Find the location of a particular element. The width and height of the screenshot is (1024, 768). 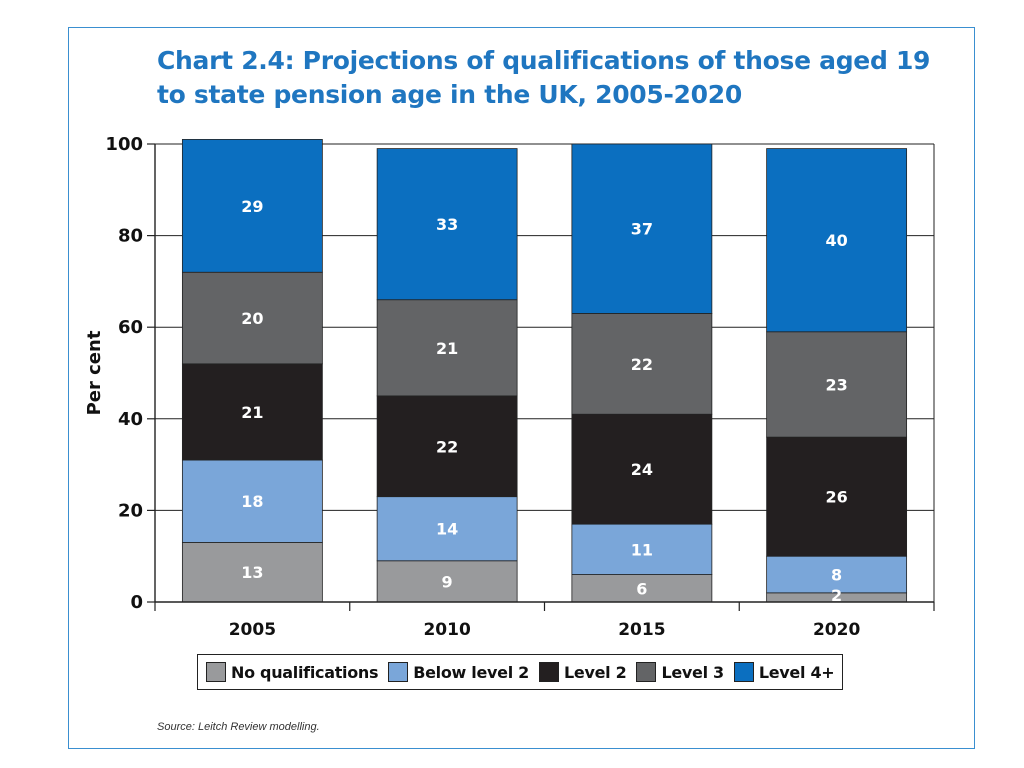

legend-item: No qualifications is located at coordinates (292, 672).